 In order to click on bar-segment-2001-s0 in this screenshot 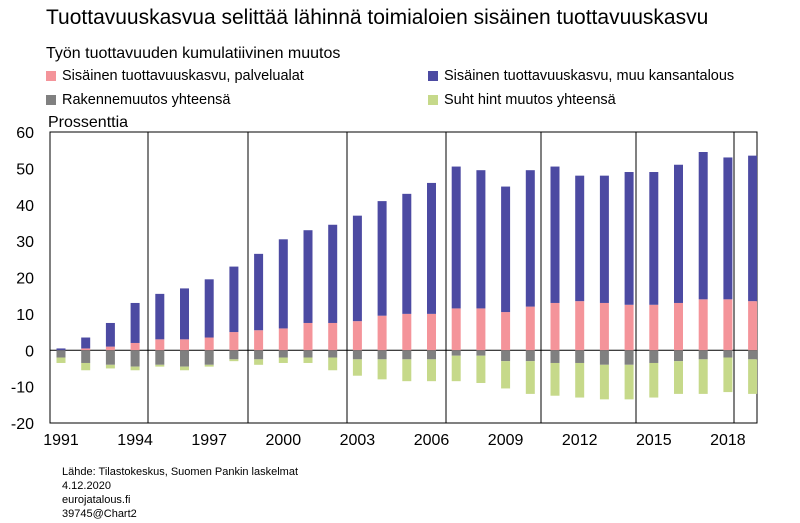, I will do `click(308, 336)`.